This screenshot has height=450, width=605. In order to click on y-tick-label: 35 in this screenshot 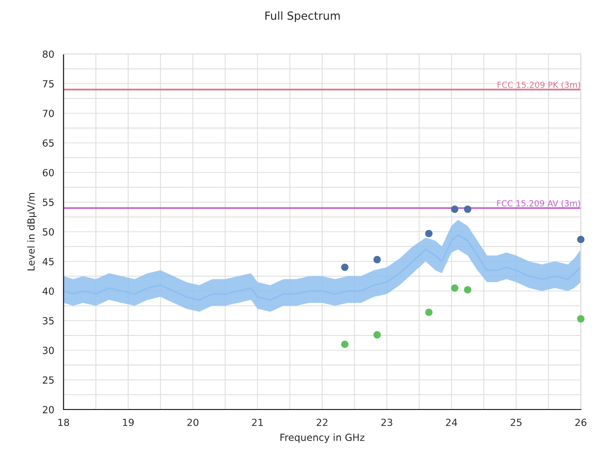, I will do `click(48, 320)`.